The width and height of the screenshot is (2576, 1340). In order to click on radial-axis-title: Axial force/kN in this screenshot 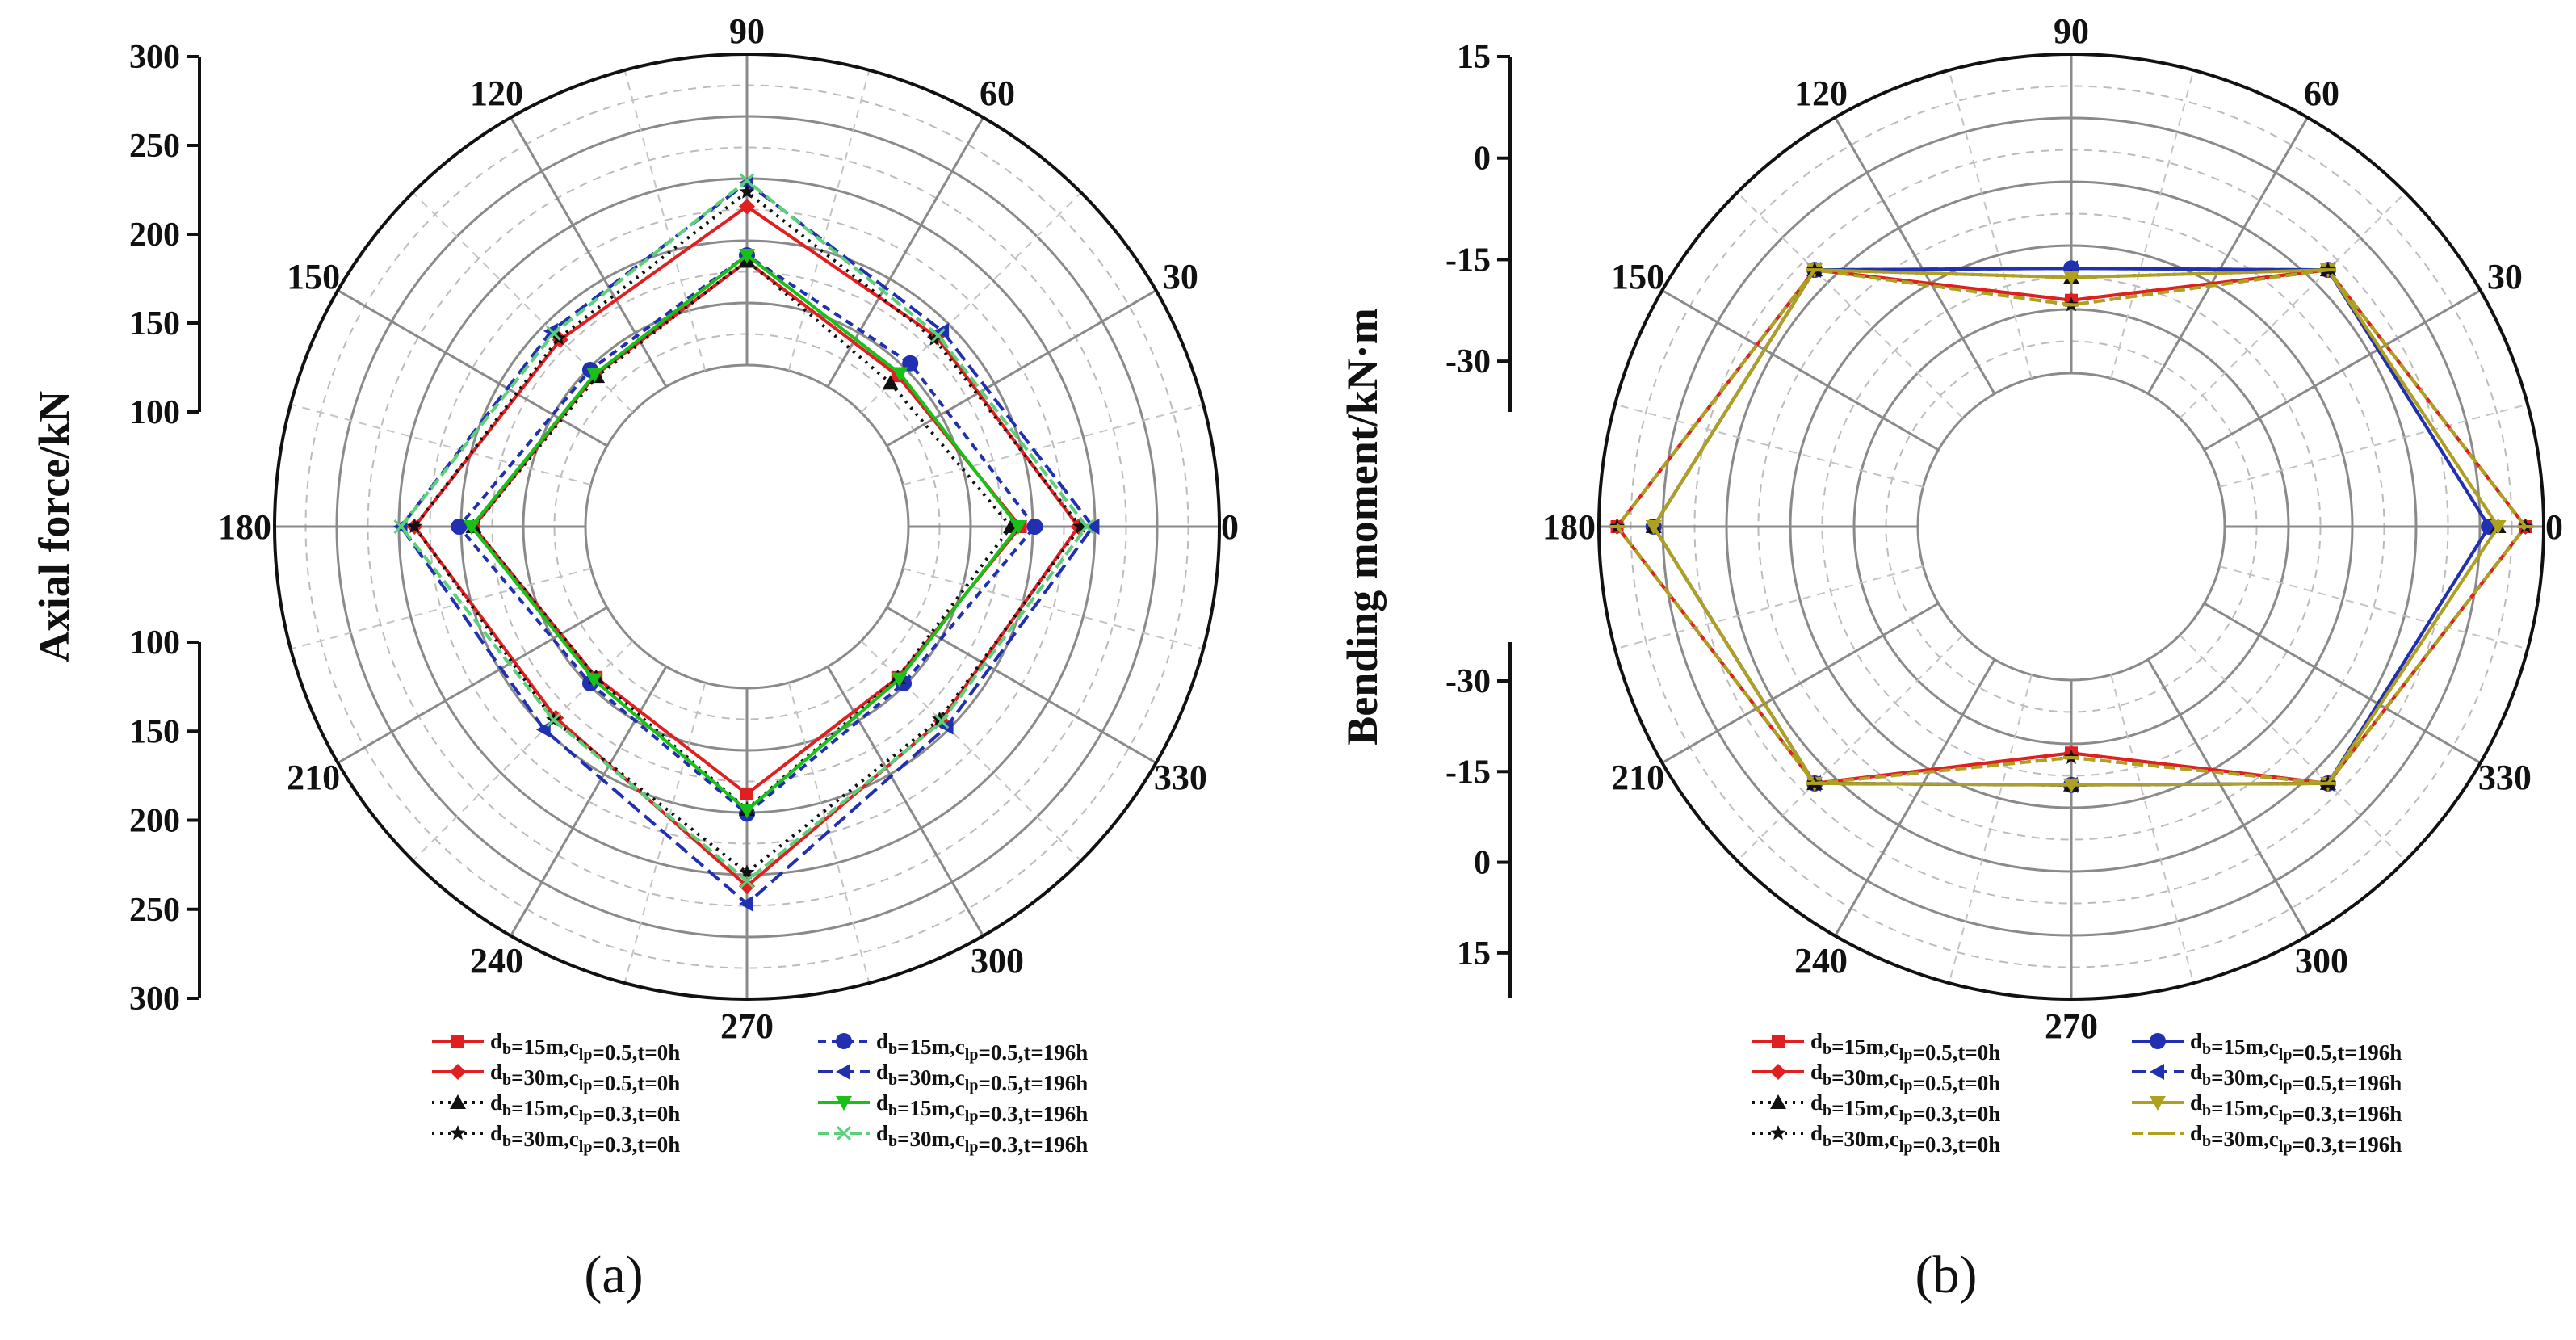, I will do `click(54, 526)`.